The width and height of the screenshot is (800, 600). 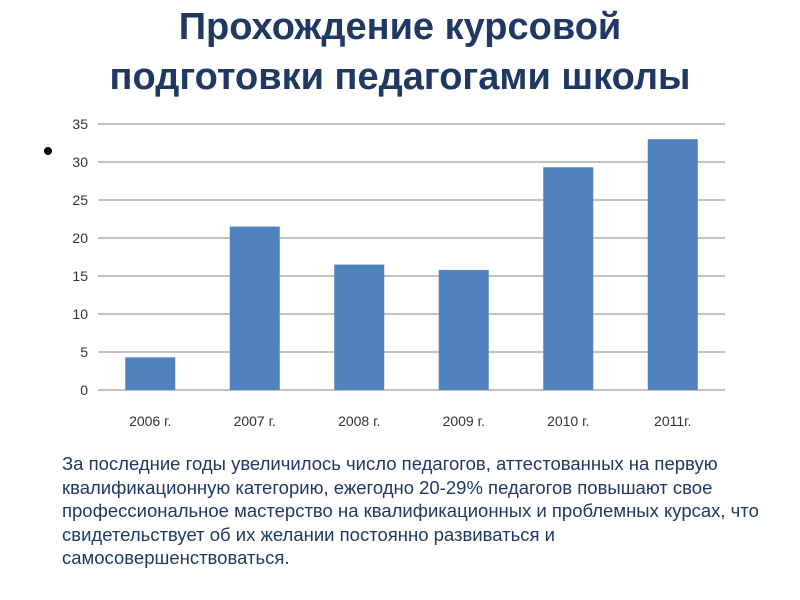 What do you see at coordinates (80, 314) in the screenshot?
I see `y-tick-label: 10` at bounding box center [80, 314].